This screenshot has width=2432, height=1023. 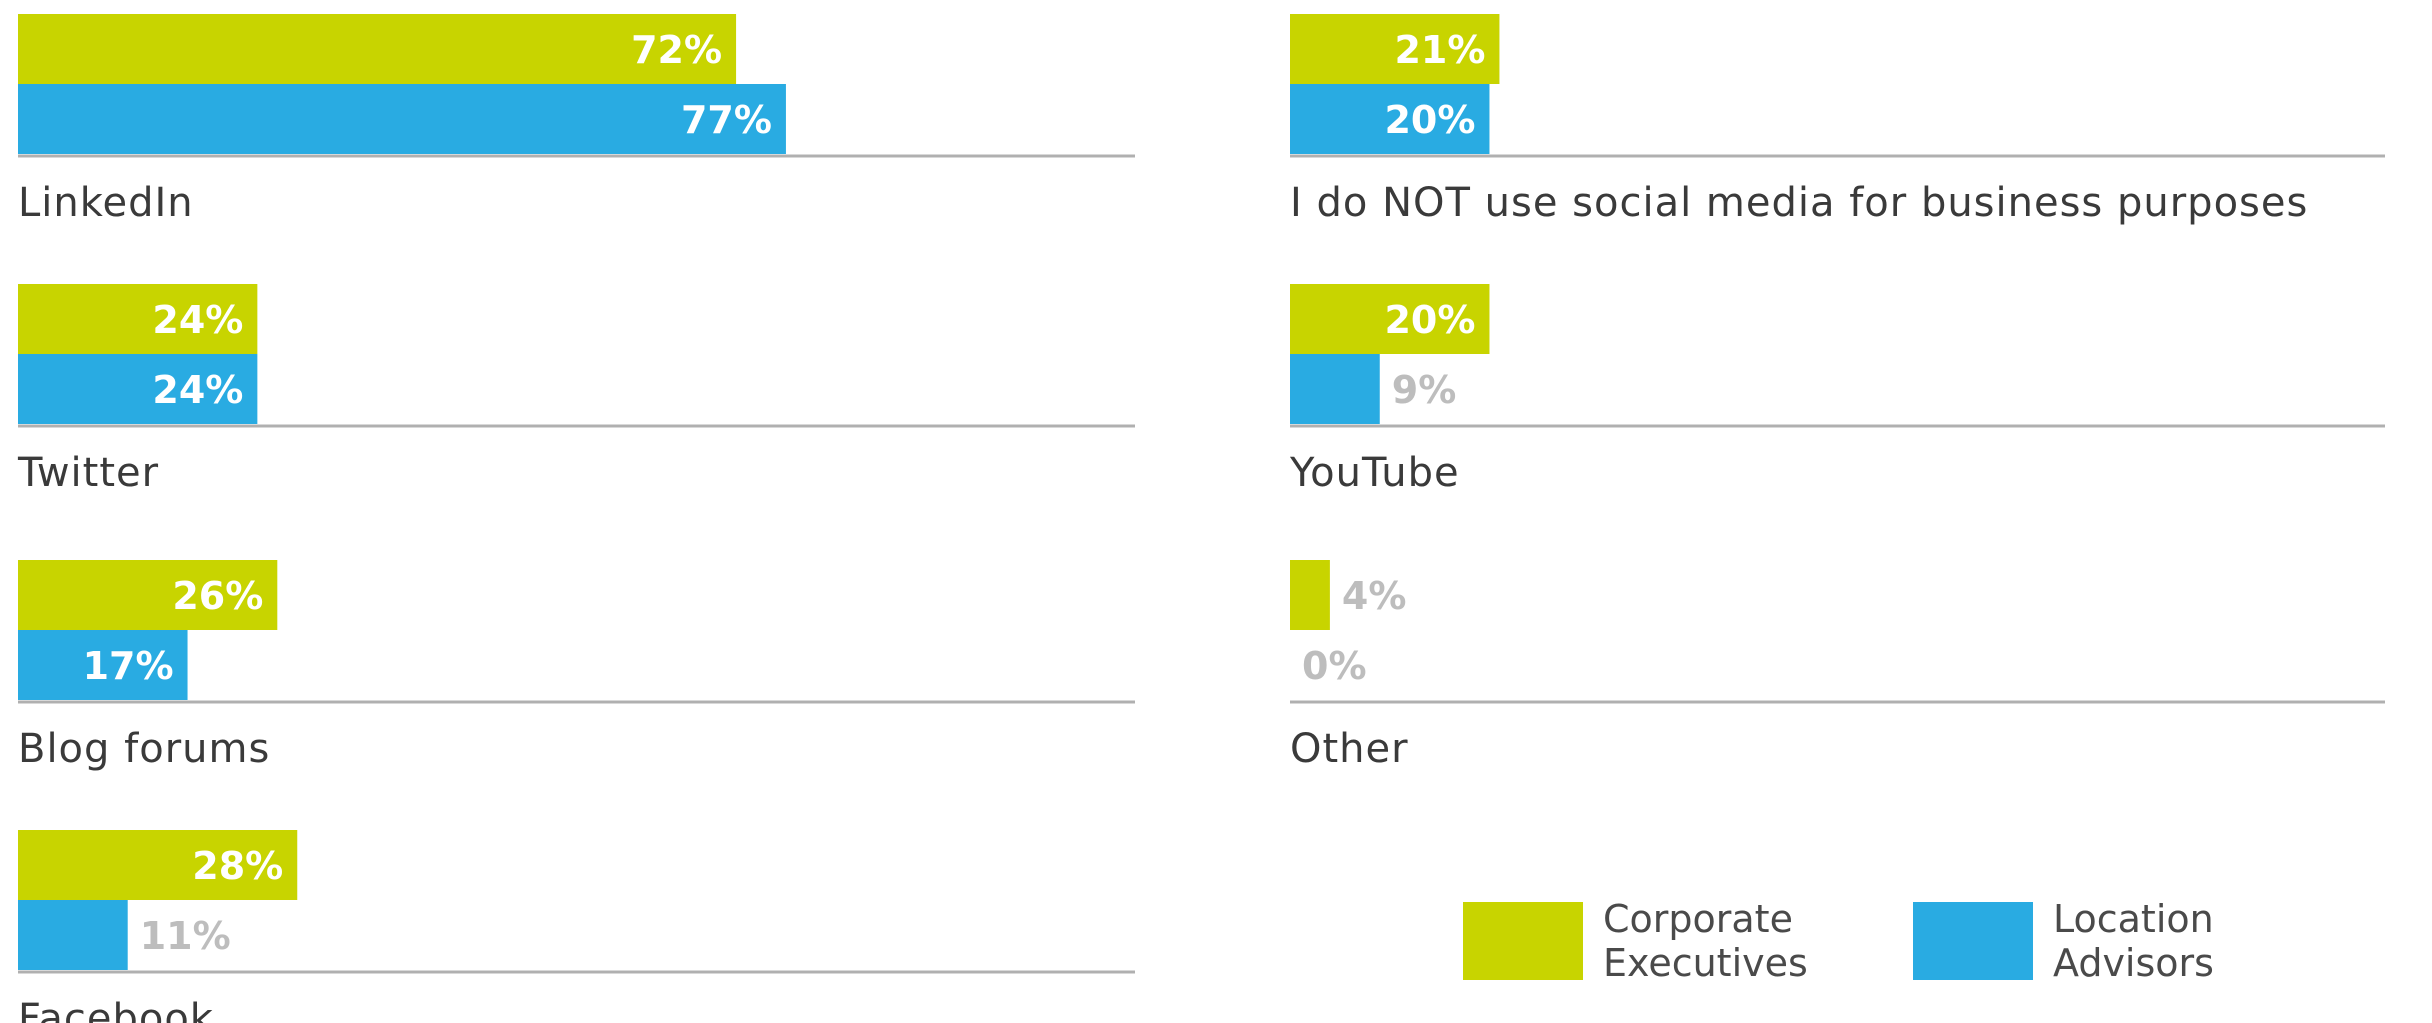 What do you see at coordinates (158, 865) in the screenshot?
I see `bar-facebook-corporate-executives` at bounding box center [158, 865].